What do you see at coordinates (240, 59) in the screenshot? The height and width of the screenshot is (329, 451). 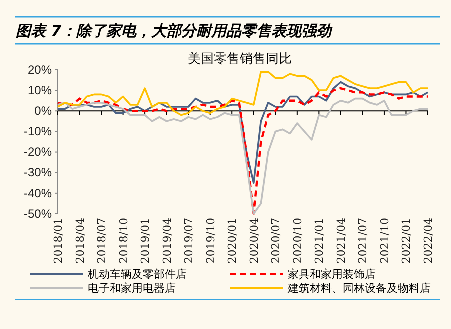 I see `chart-subtitle: 美国零售销售同比` at bounding box center [240, 59].